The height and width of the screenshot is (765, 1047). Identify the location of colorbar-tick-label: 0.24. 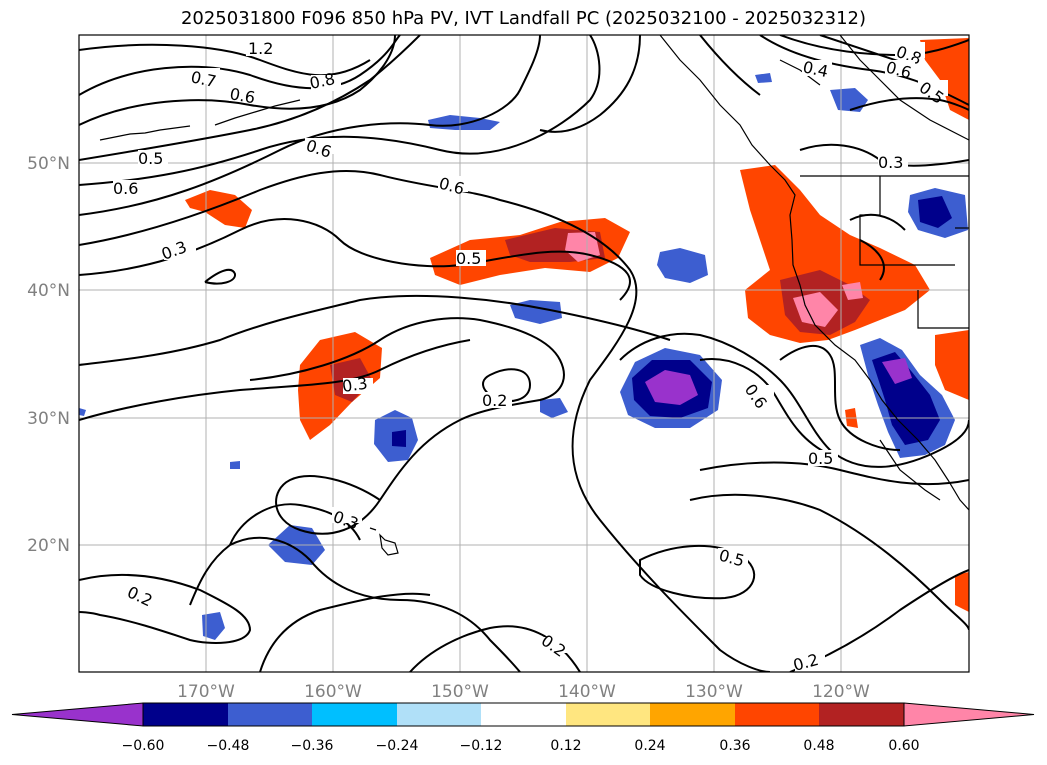
(649, 746).